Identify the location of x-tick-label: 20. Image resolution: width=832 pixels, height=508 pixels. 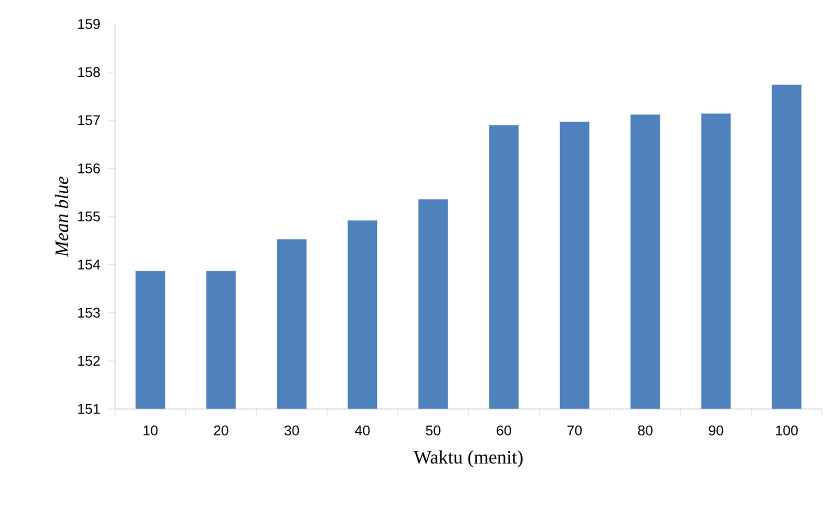
(221, 431).